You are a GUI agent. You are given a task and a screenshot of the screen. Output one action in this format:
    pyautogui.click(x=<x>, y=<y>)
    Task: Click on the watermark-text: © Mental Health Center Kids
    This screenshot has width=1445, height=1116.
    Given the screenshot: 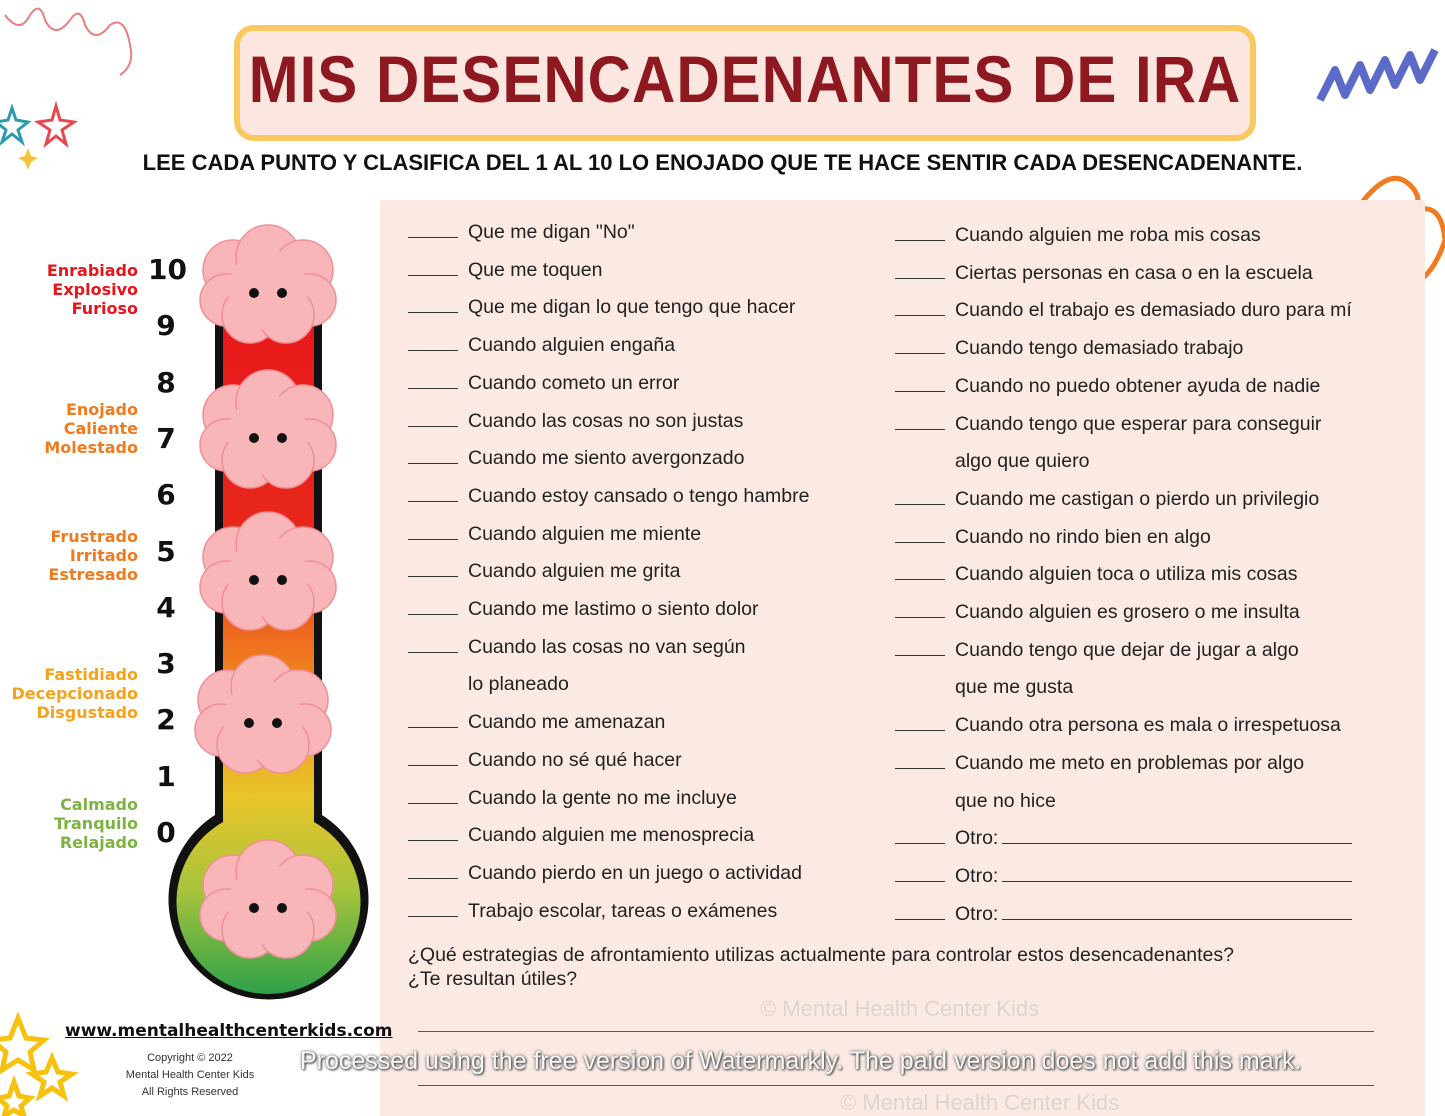 What is the action you would take?
    pyautogui.click(x=980, y=1102)
    